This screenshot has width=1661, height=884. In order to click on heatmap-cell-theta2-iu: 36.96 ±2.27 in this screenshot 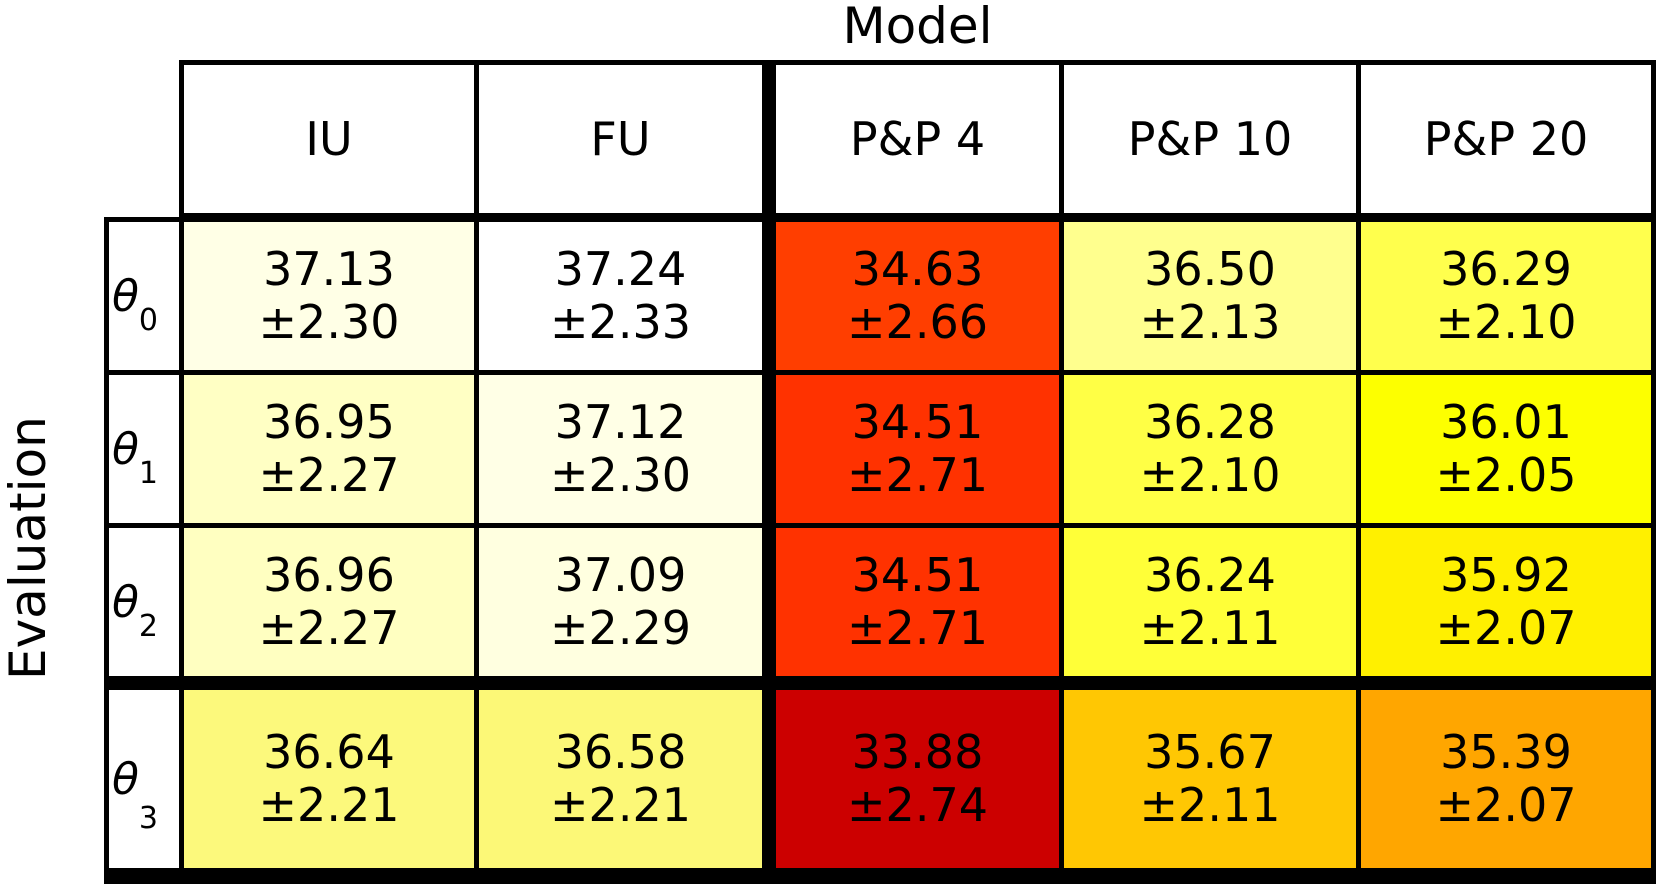, I will do `click(329, 602)`.